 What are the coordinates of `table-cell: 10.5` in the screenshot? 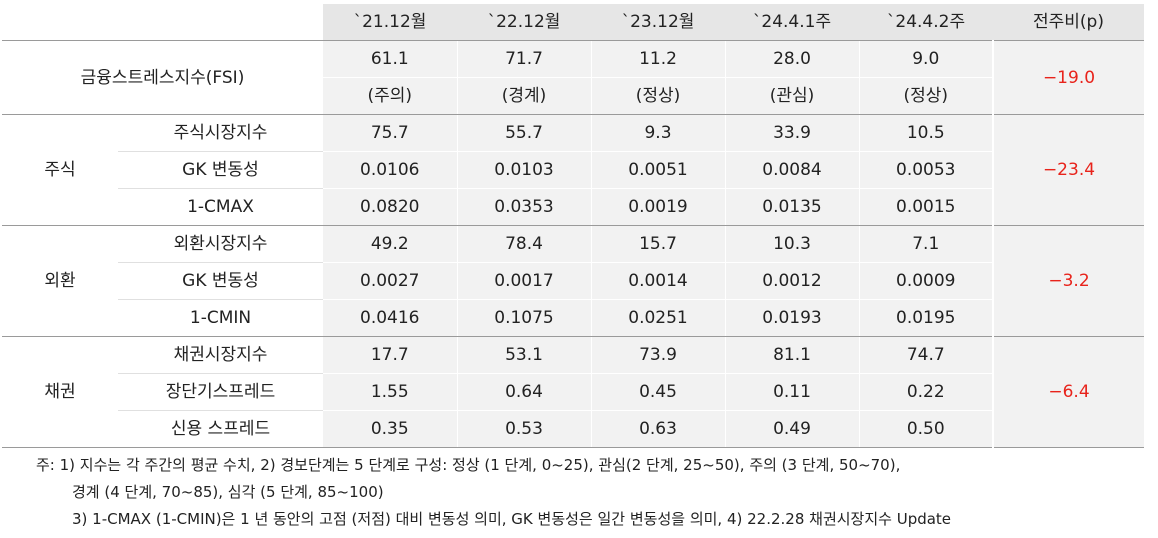 It's located at (925, 133).